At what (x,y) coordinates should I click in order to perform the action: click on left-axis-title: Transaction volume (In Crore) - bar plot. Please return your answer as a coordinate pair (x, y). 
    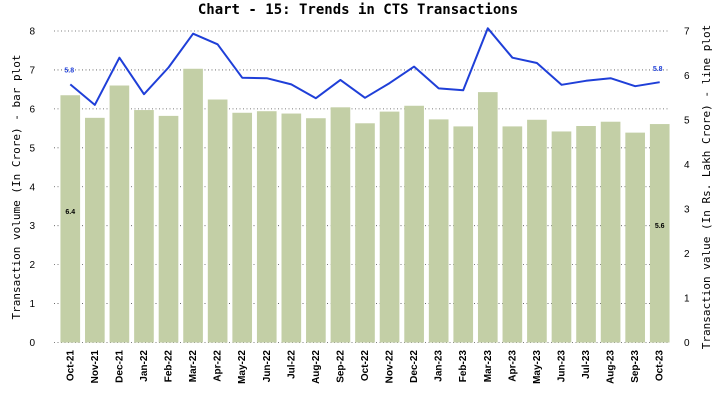
    Looking at the image, I should click on (16, 187).